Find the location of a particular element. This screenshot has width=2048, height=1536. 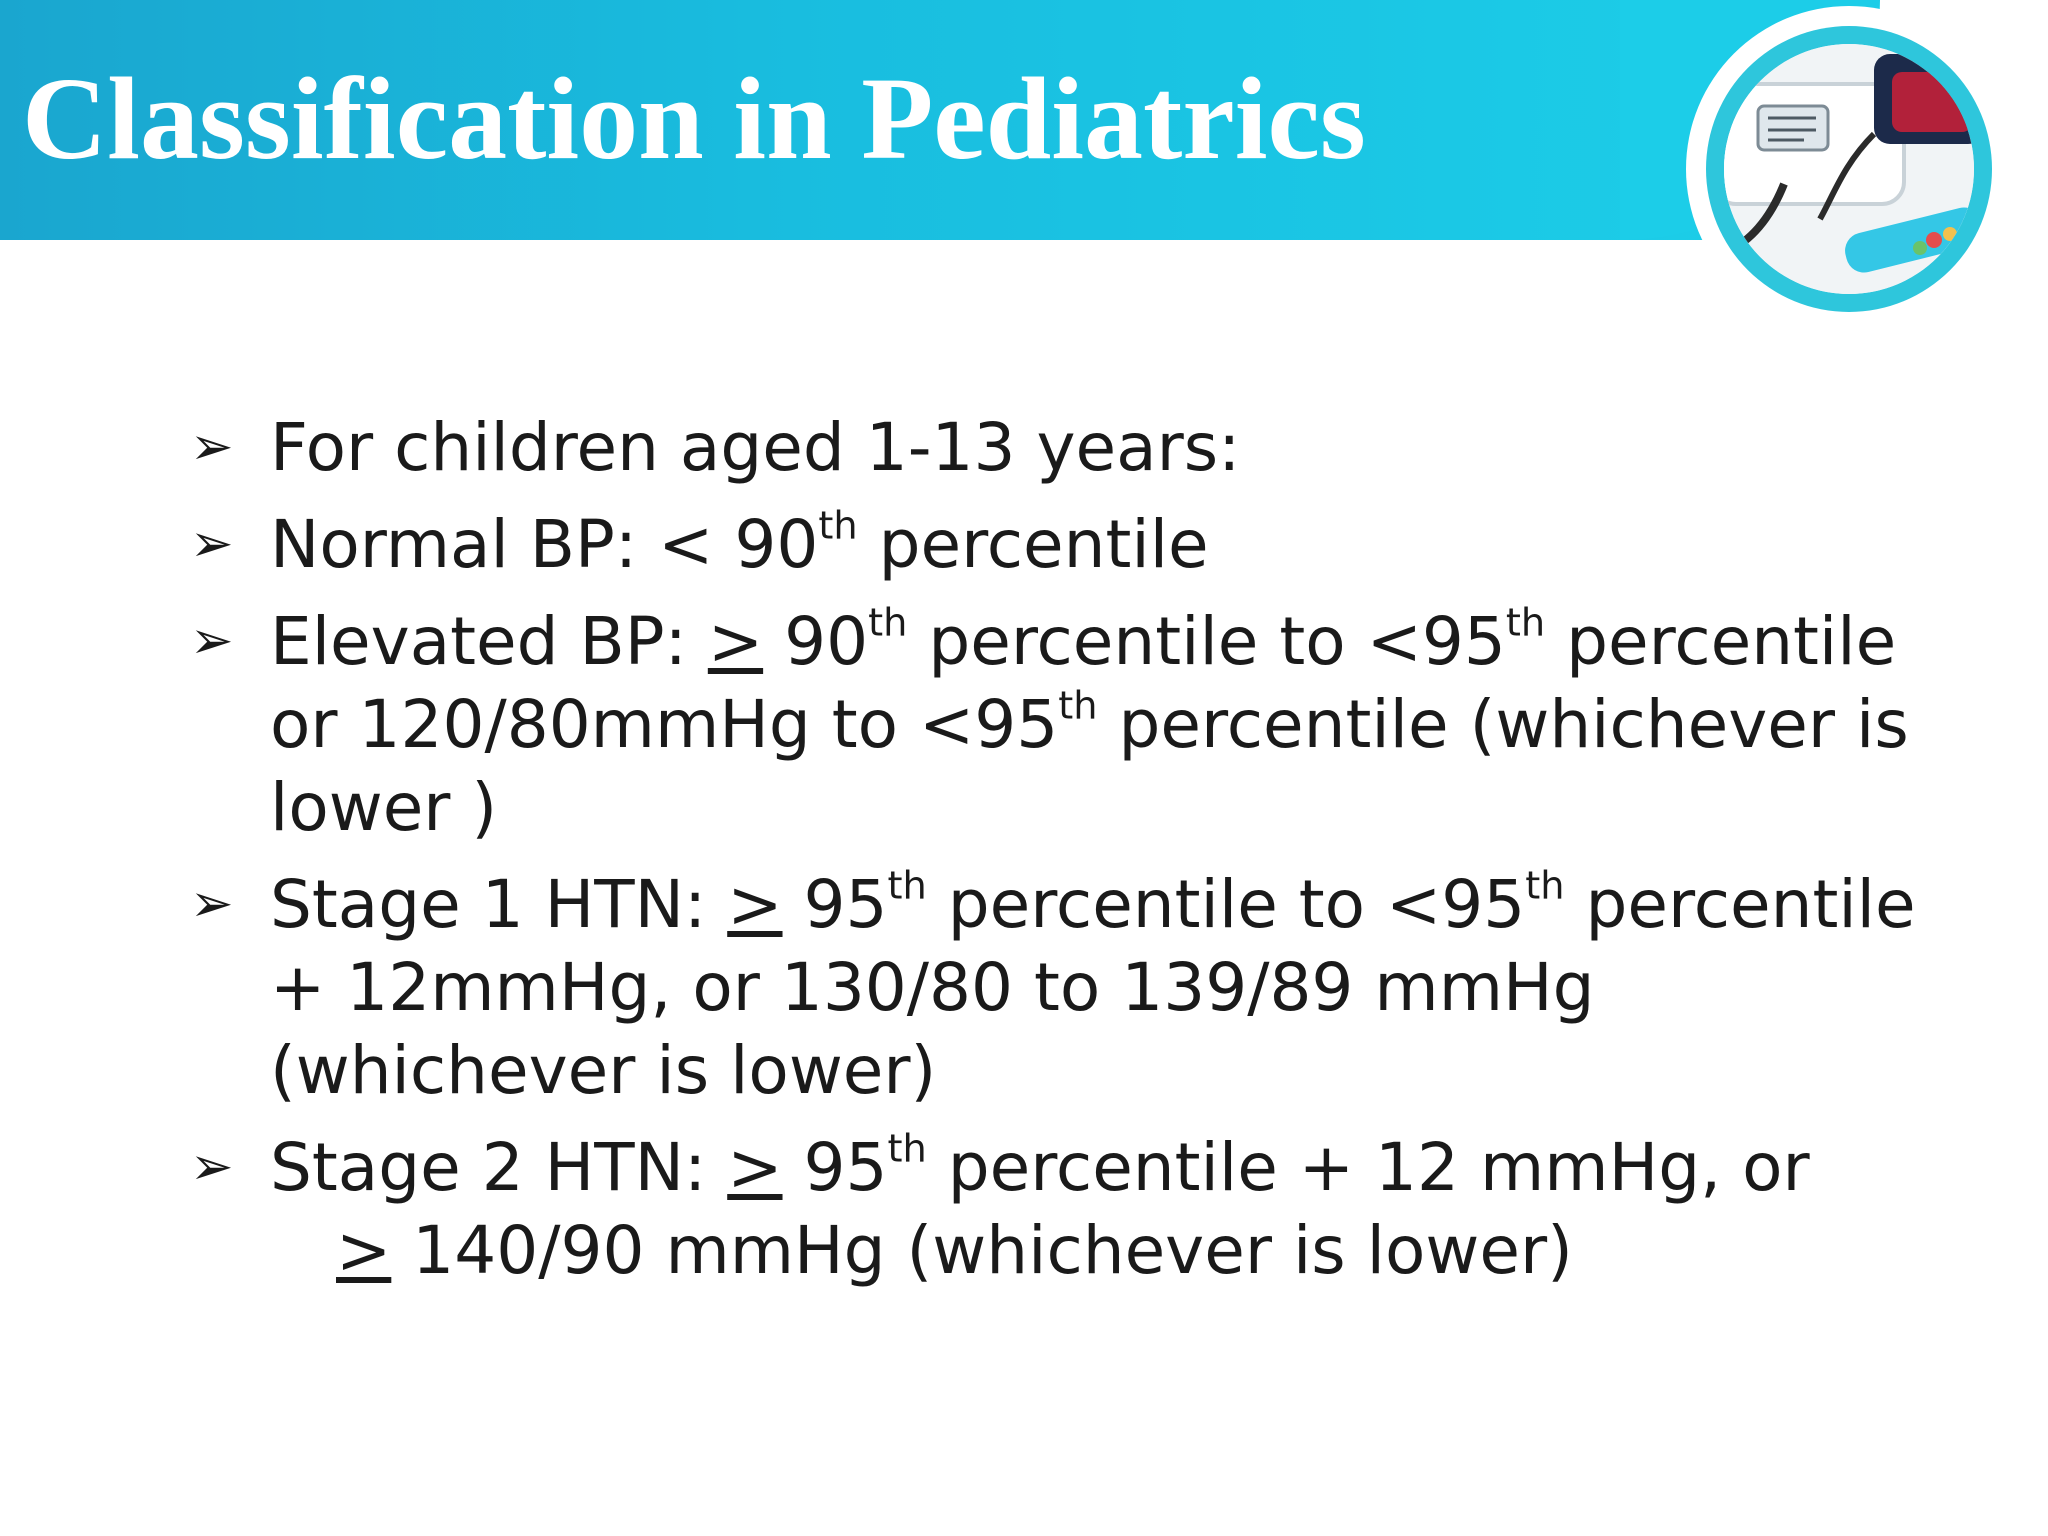

slide-title: Classification in Pediatrics is located at coordinates (694, 118).